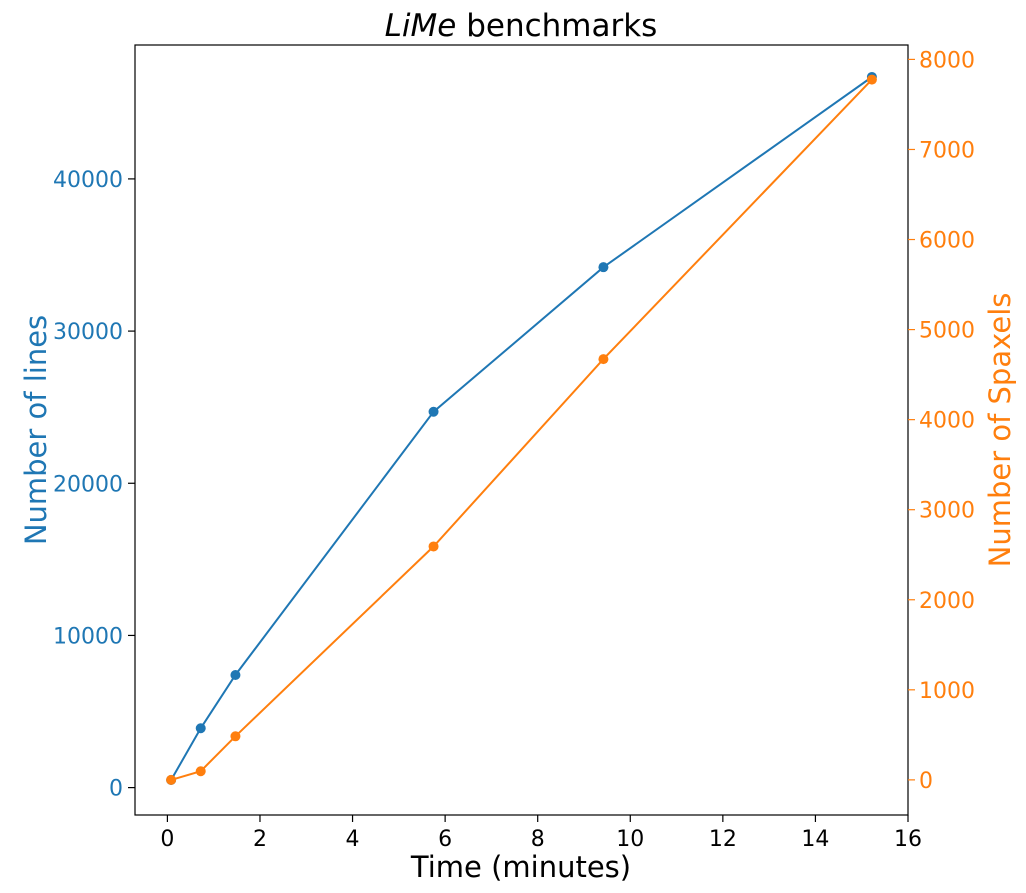 The height and width of the screenshot is (893, 1026). Describe the element at coordinates (353, 839) in the screenshot. I see `x-tick-label: 4` at that location.